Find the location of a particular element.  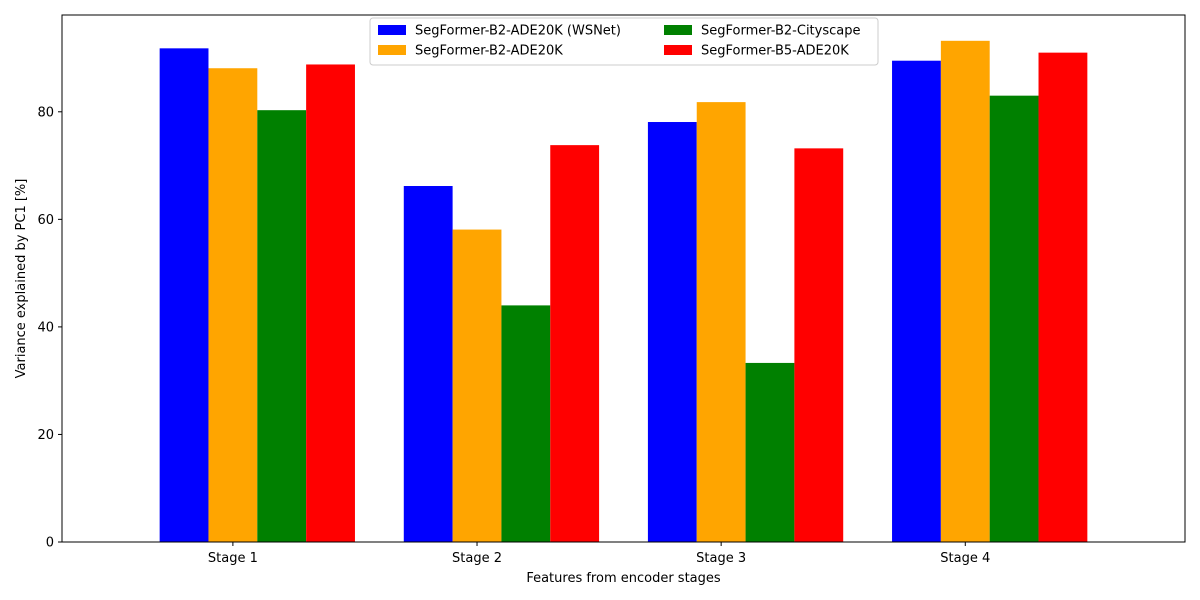

x-tick-label: Stage 4 is located at coordinates (965, 558).